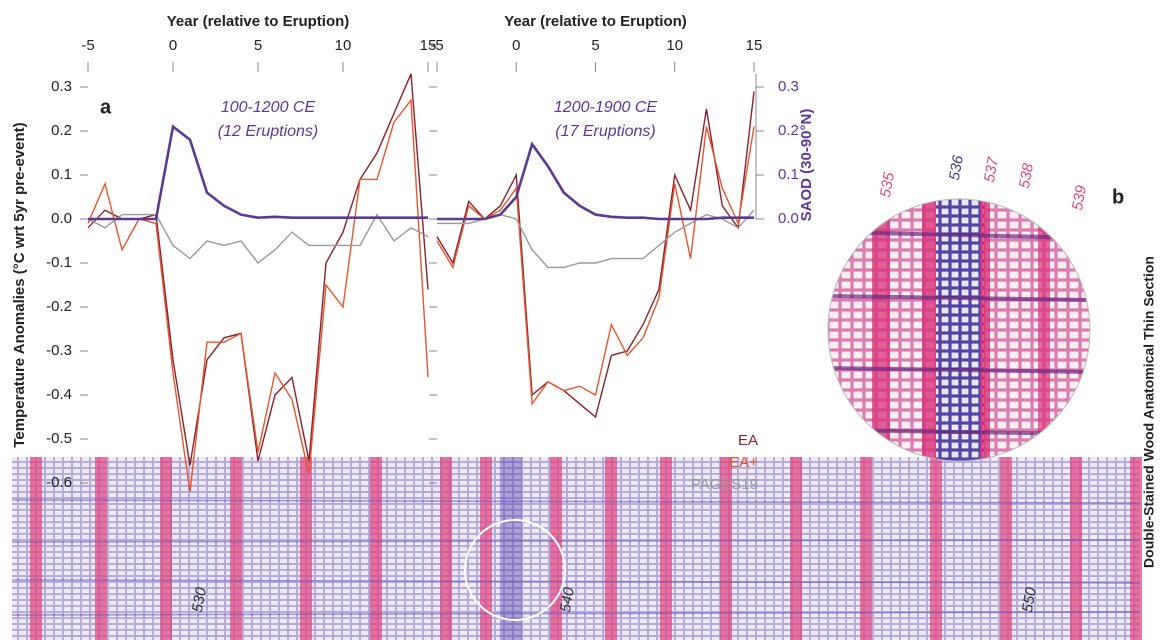 The width and height of the screenshot is (1162, 640). I want to click on y-tick-label: 0.2, so click(61, 130).